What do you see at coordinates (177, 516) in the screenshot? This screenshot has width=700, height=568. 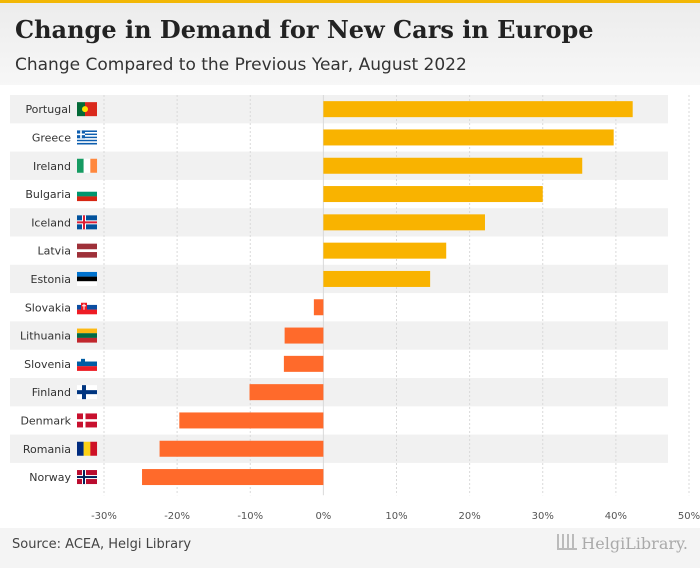 I see `x-tick-label: -20%` at bounding box center [177, 516].